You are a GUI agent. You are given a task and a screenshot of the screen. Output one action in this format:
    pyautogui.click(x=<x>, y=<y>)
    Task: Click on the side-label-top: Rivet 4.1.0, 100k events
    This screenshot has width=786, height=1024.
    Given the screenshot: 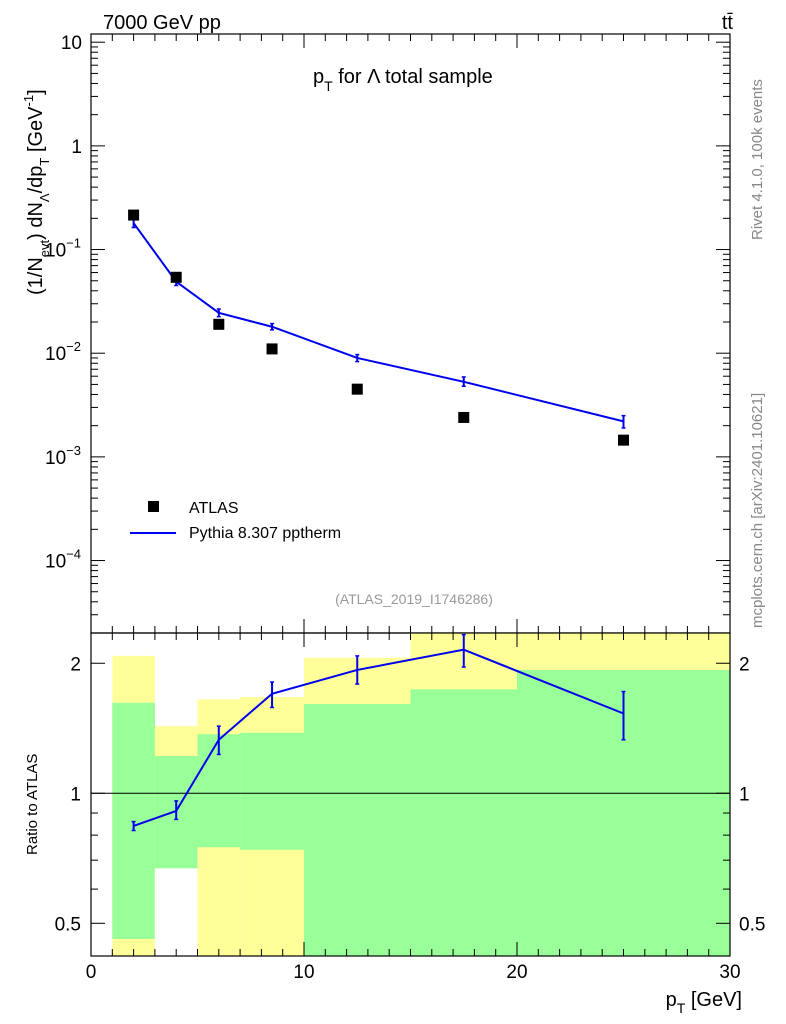 What is the action you would take?
    pyautogui.click(x=757, y=159)
    